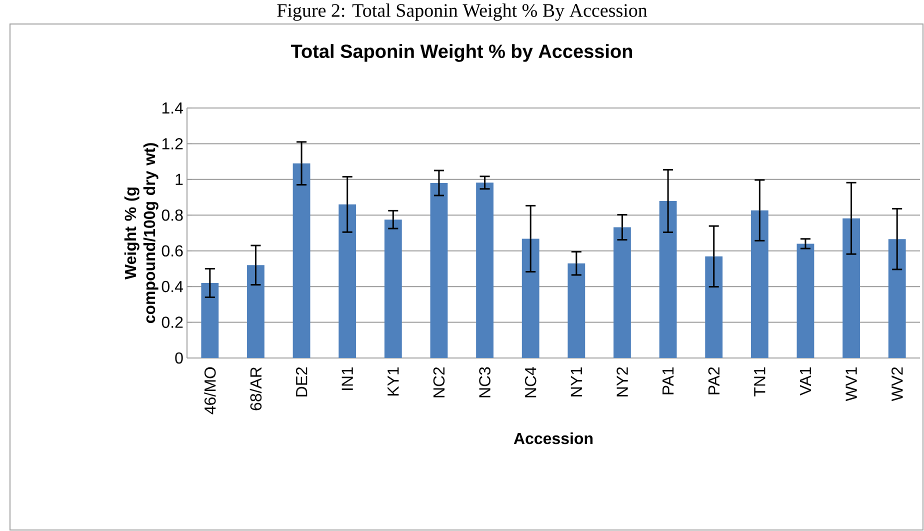  I want to click on x-tick-label: 68/AR, so click(256, 388).